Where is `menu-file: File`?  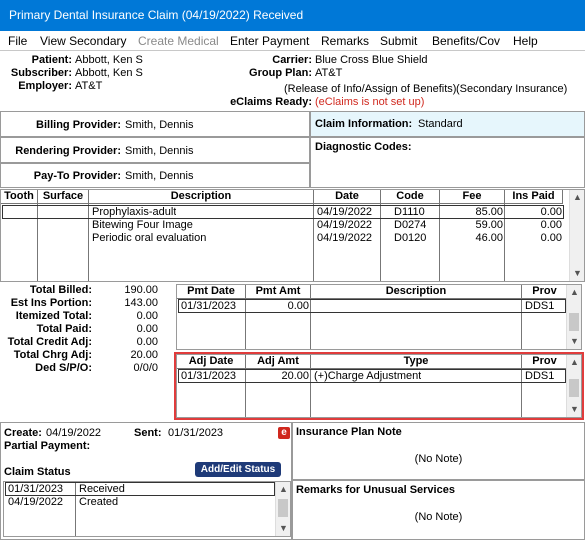
menu-file: File is located at coordinates (18, 41).